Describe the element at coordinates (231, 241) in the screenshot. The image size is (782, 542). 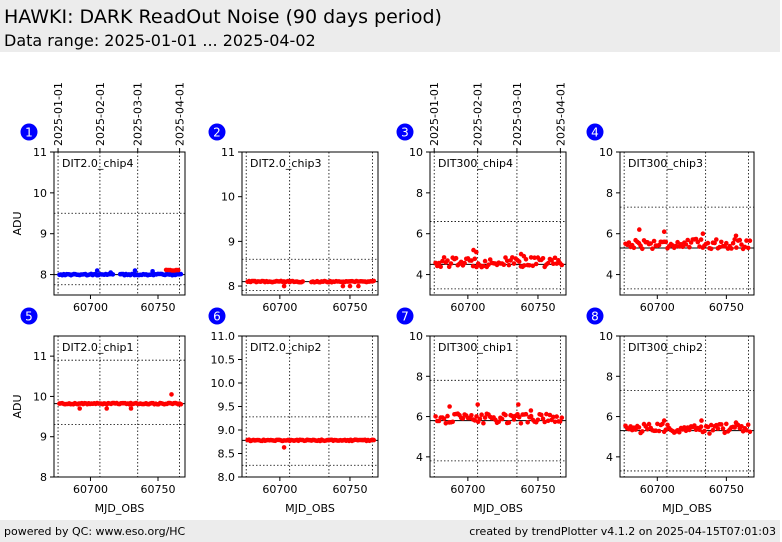
I see `y-tick-label: 9` at that location.